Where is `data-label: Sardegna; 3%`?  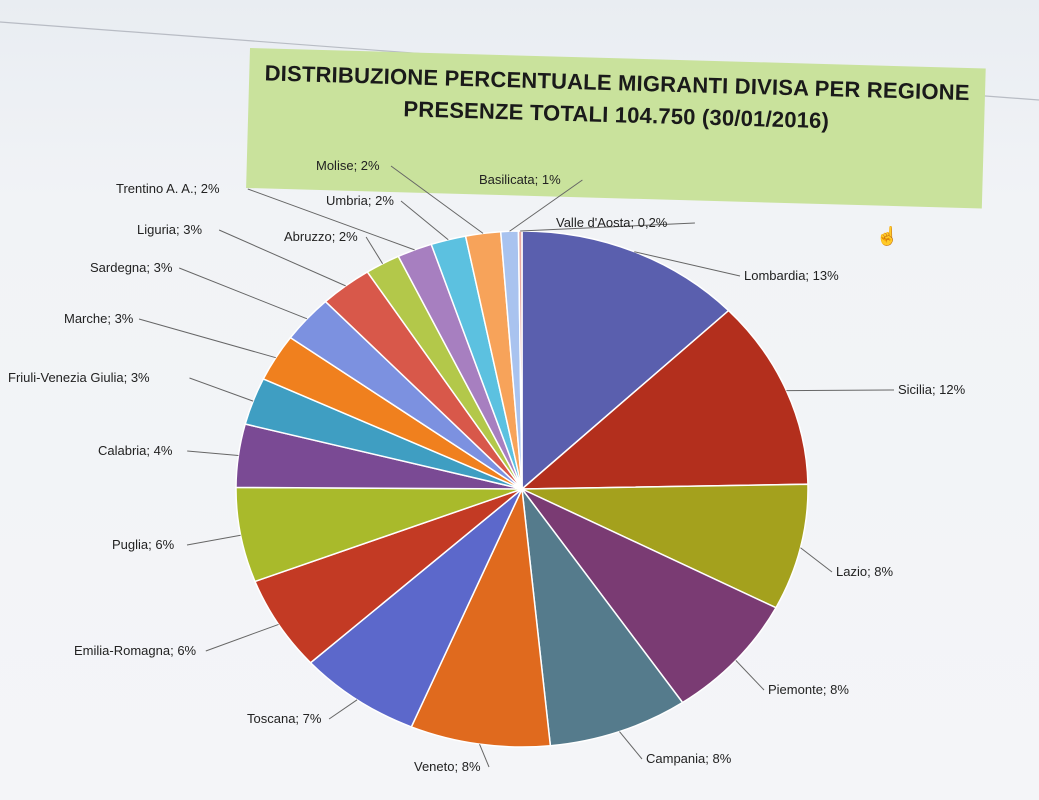
data-label: Sardegna; 3% is located at coordinates (131, 267).